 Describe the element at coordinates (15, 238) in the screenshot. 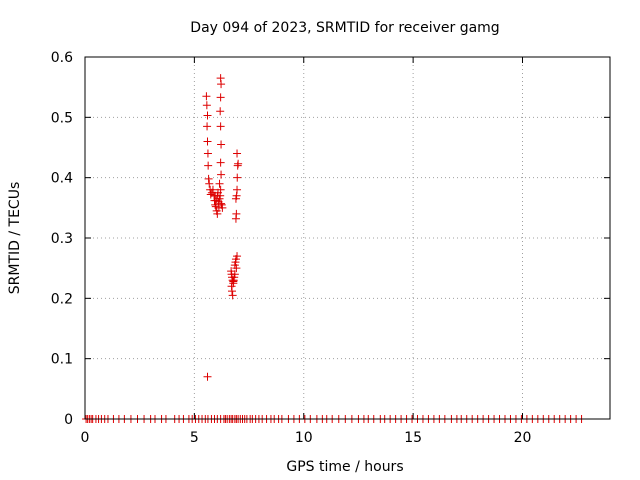

I see `y-axis-label: SRMTID / TECUs` at that location.